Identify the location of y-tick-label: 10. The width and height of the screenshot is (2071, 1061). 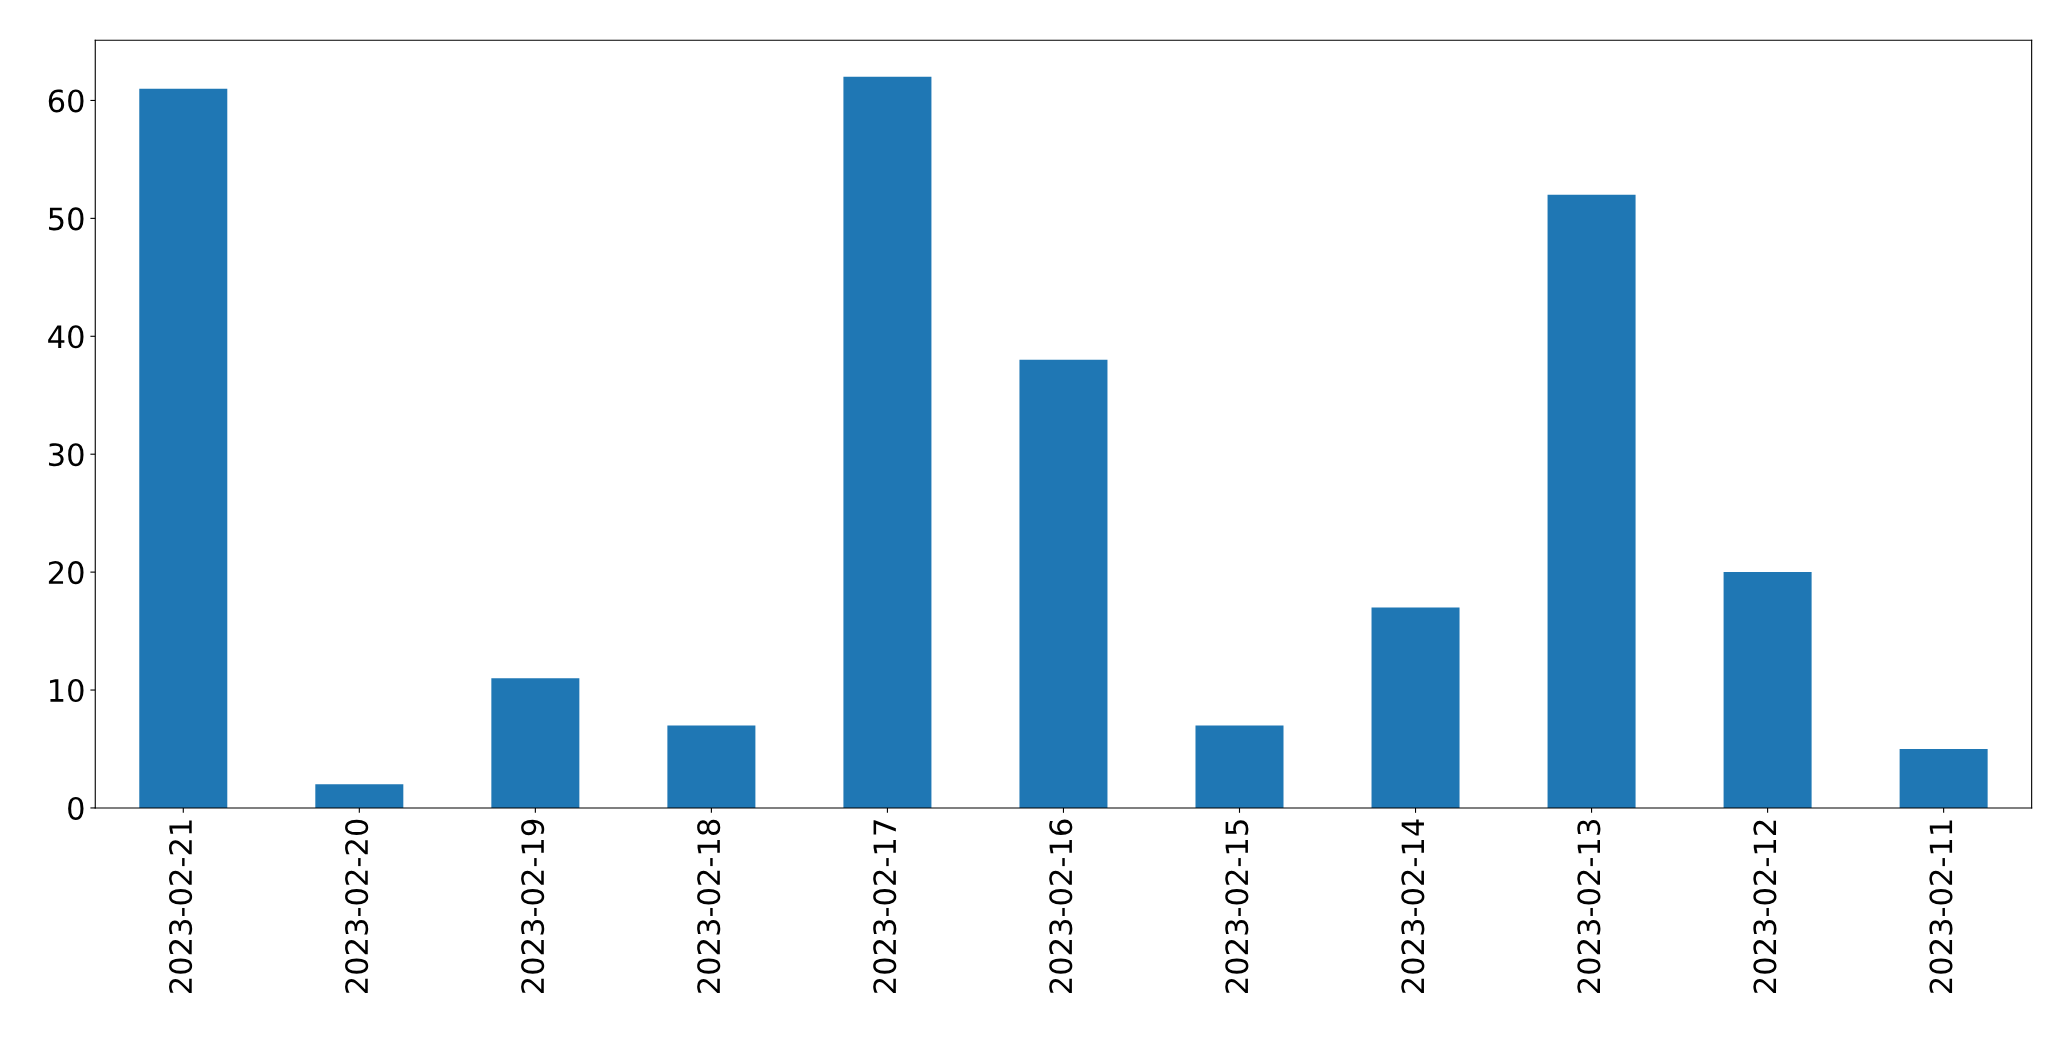
(67, 690).